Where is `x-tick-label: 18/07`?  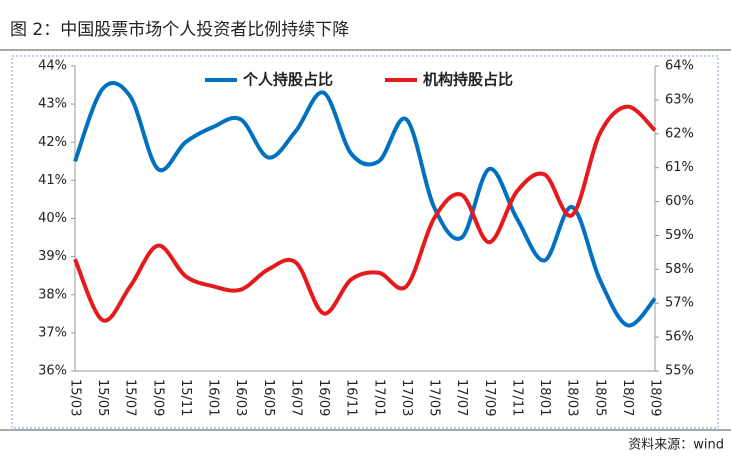
x-tick-label: 18/07 is located at coordinates (627, 397).